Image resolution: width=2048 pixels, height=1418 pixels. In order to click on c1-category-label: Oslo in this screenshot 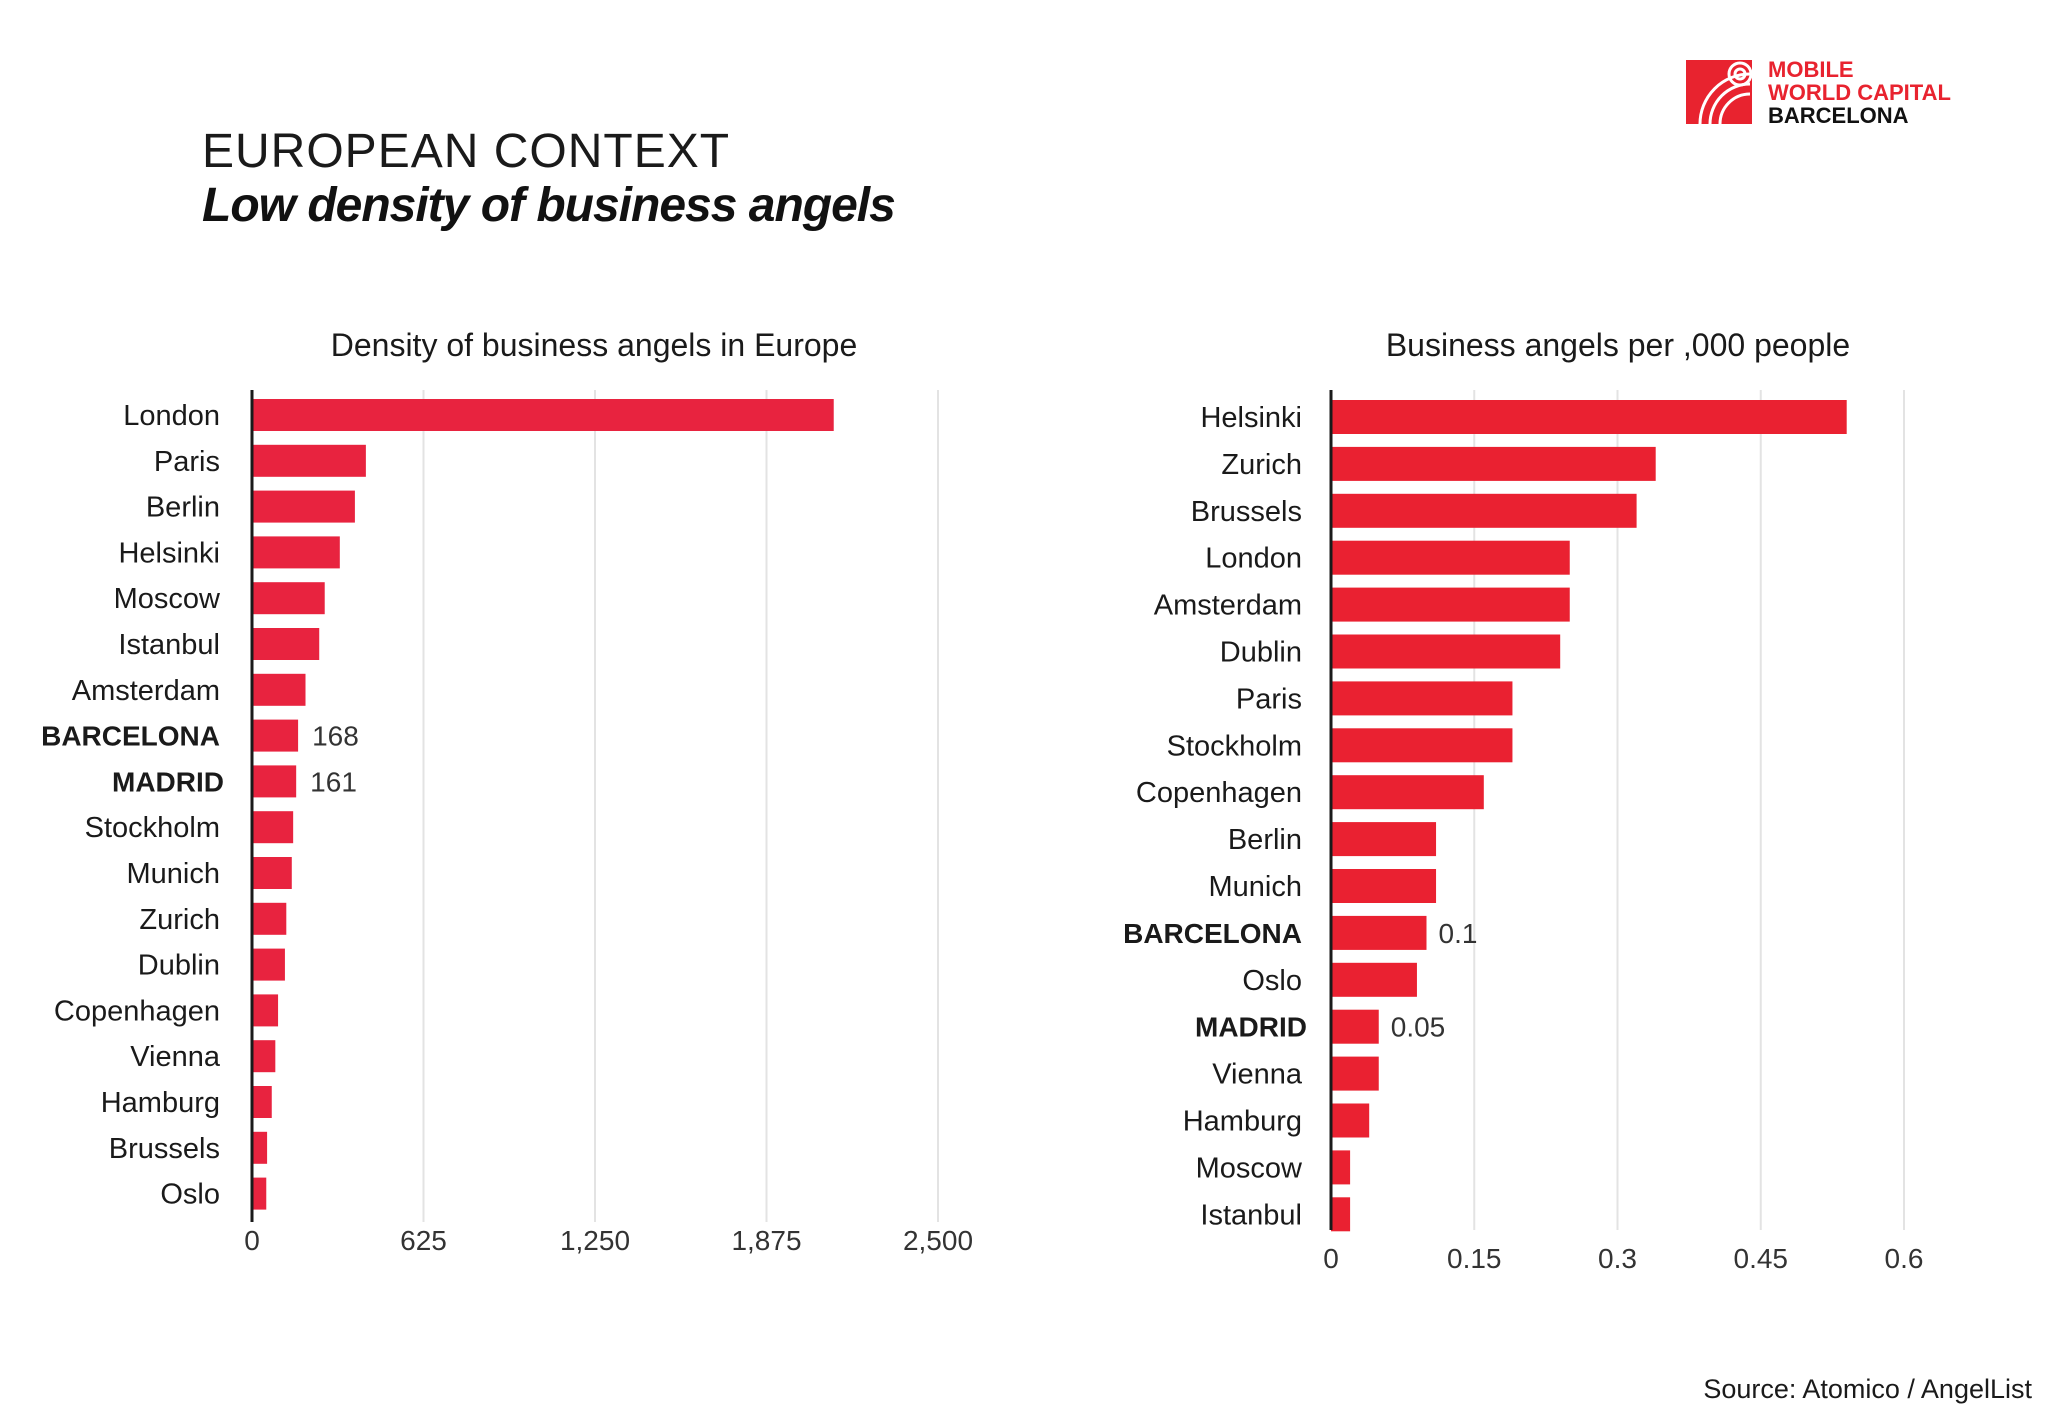, I will do `click(190, 1195)`.